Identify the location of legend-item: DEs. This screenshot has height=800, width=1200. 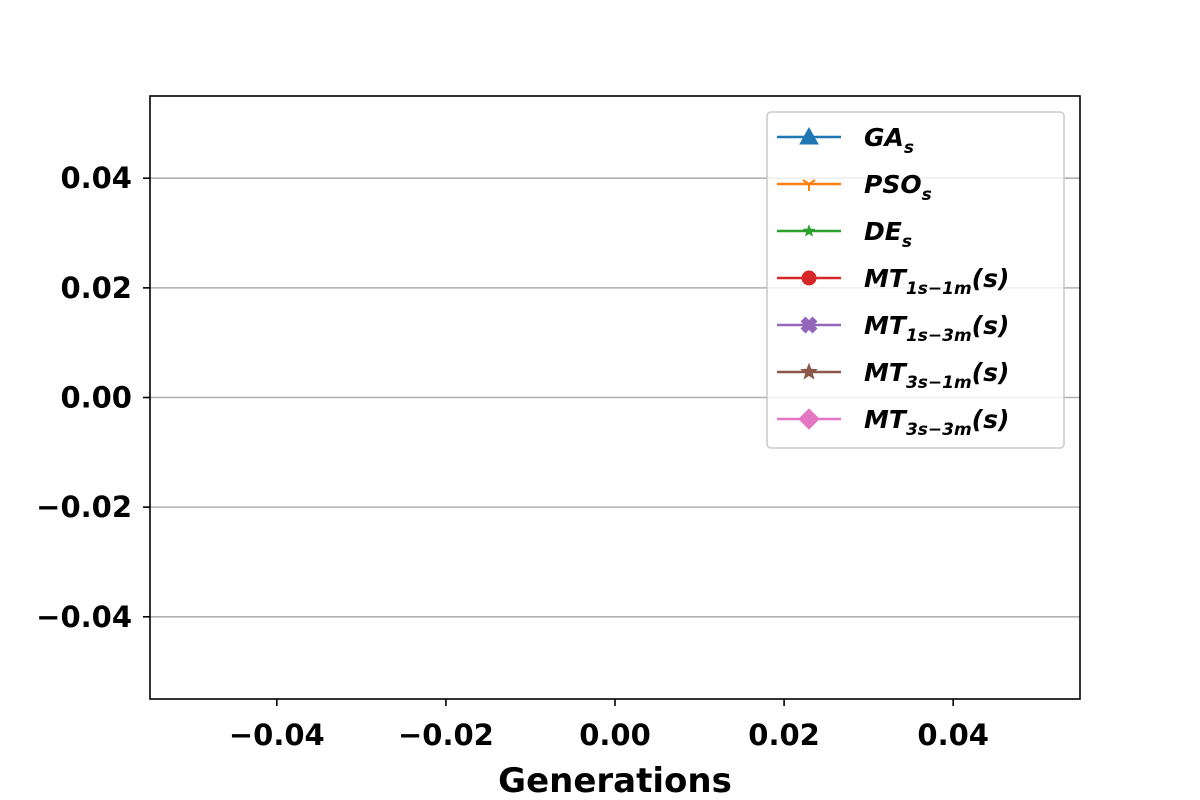
(844, 234).